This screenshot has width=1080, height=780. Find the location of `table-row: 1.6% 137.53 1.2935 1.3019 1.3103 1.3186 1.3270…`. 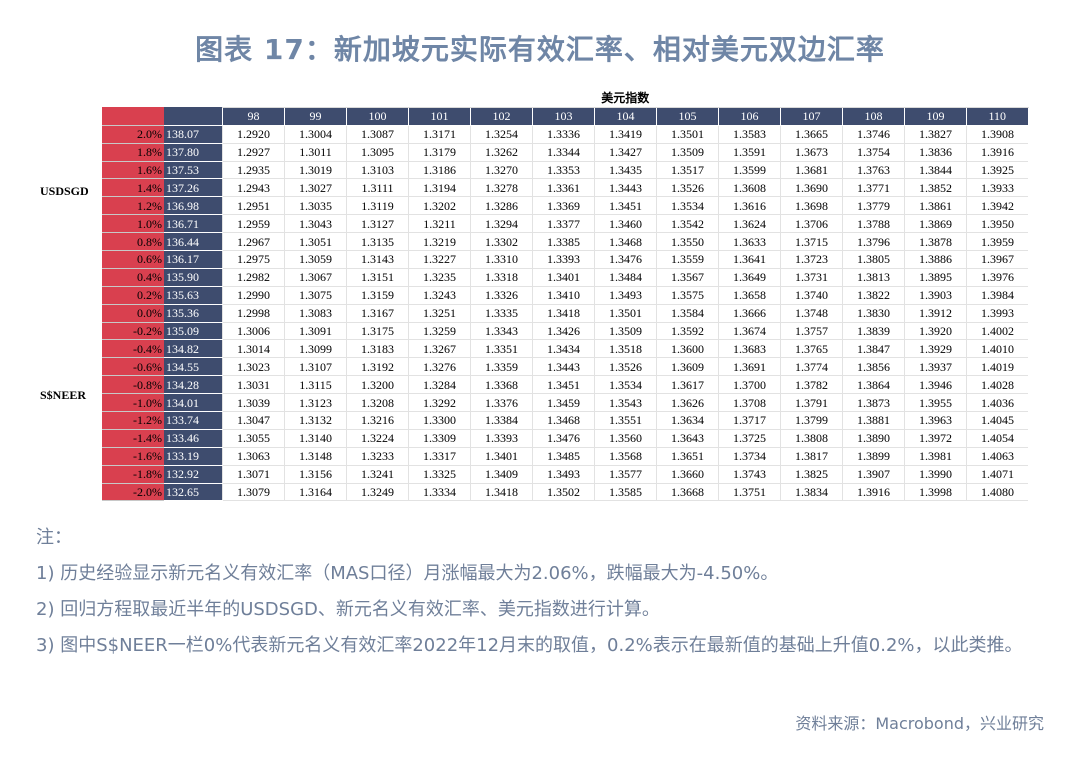

table-row: 1.6% 137.53 1.2935 1.3019 1.3103 1.3186 1.3270… is located at coordinates (565, 170).